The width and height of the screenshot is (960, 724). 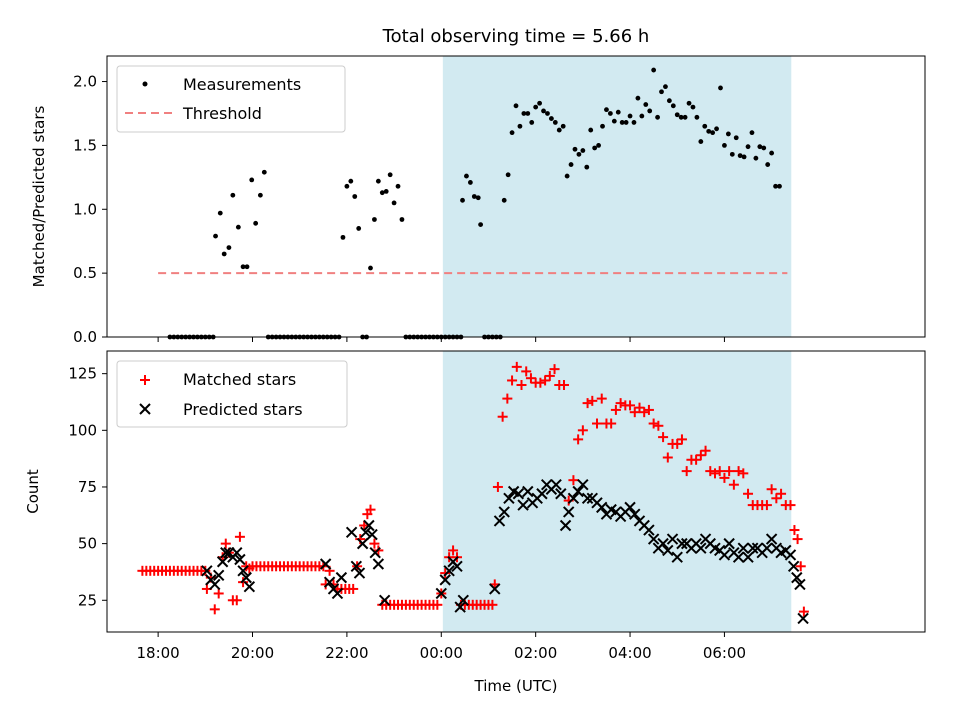 What do you see at coordinates (85, 145) in the screenshot?
I see `ratio-y-tick-label: 1.5` at bounding box center [85, 145].